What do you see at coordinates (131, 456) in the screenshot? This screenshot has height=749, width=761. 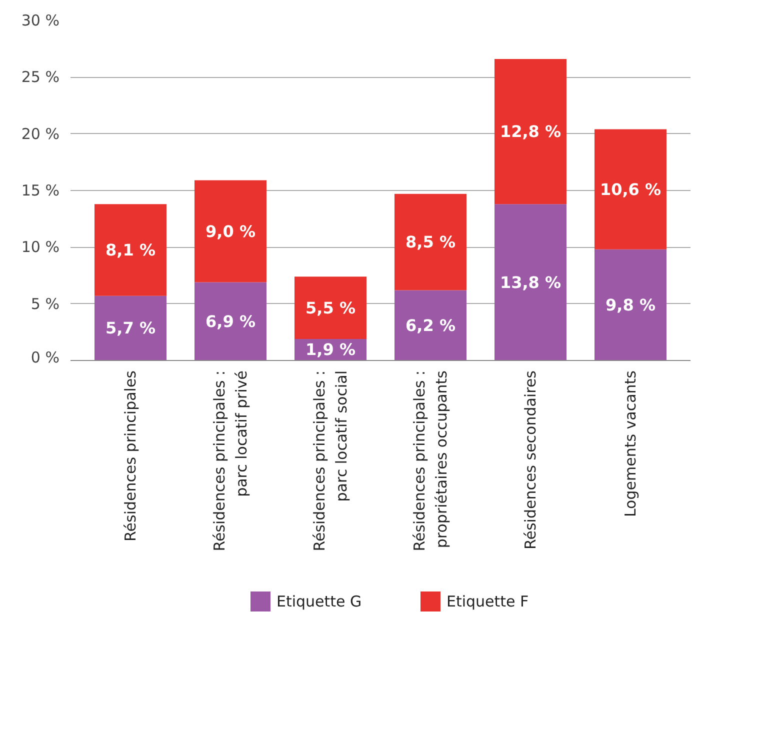 I see `x-tick-label: Résidences principales` at bounding box center [131, 456].